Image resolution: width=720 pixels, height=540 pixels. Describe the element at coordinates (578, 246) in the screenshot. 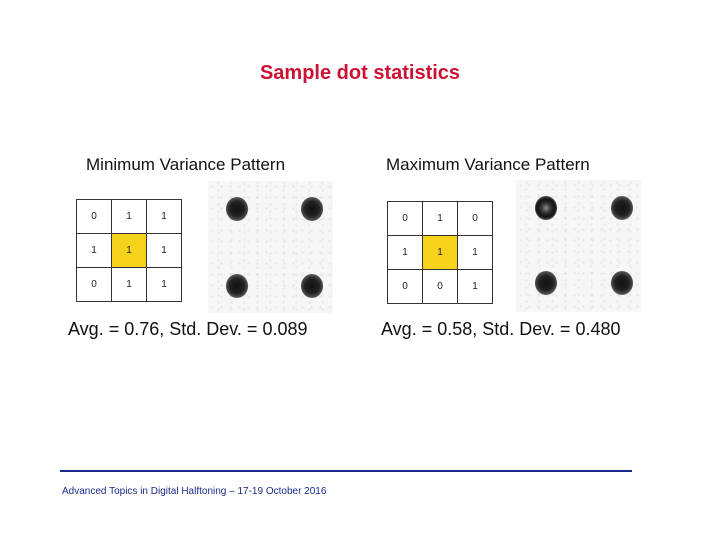

I see `max-variance-dot-image` at that location.